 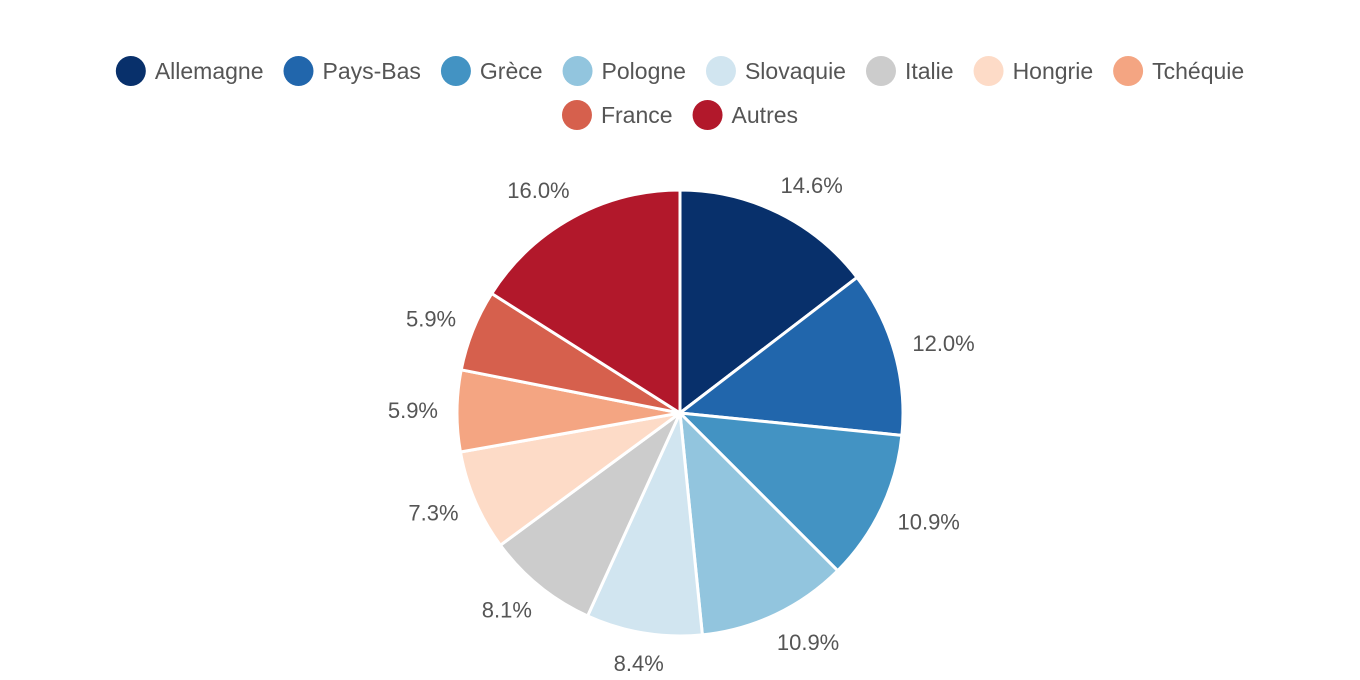 What do you see at coordinates (371, 71) in the screenshot?
I see `legend-label-pays-bas: Pays-Bas` at bounding box center [371, 71].